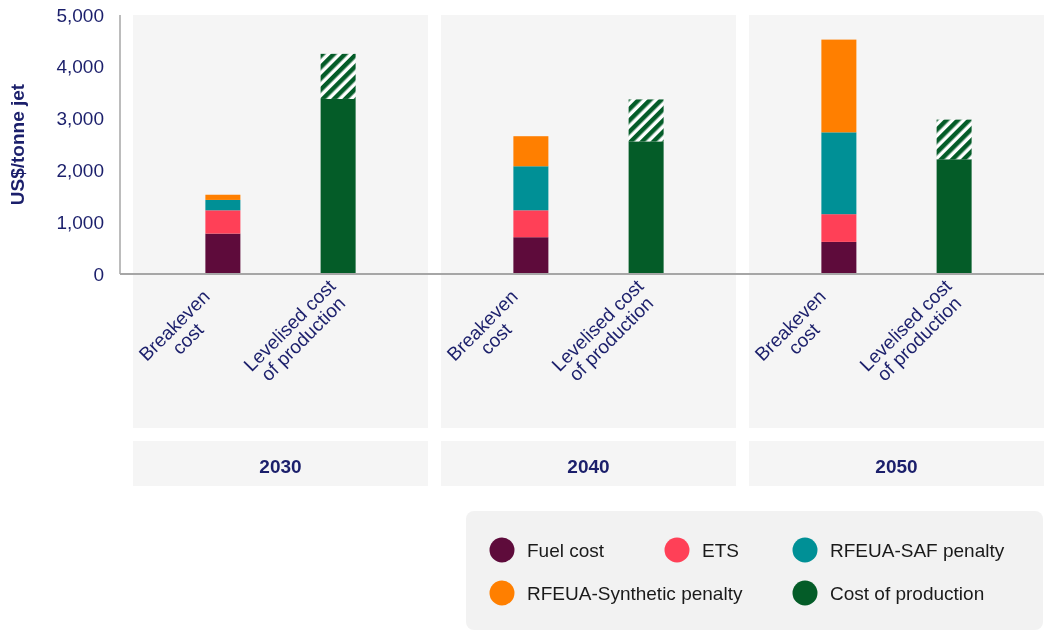 This screenshot has height=632, width=1050. I want to click on x-axis-title: 2040, so click(588, 466).